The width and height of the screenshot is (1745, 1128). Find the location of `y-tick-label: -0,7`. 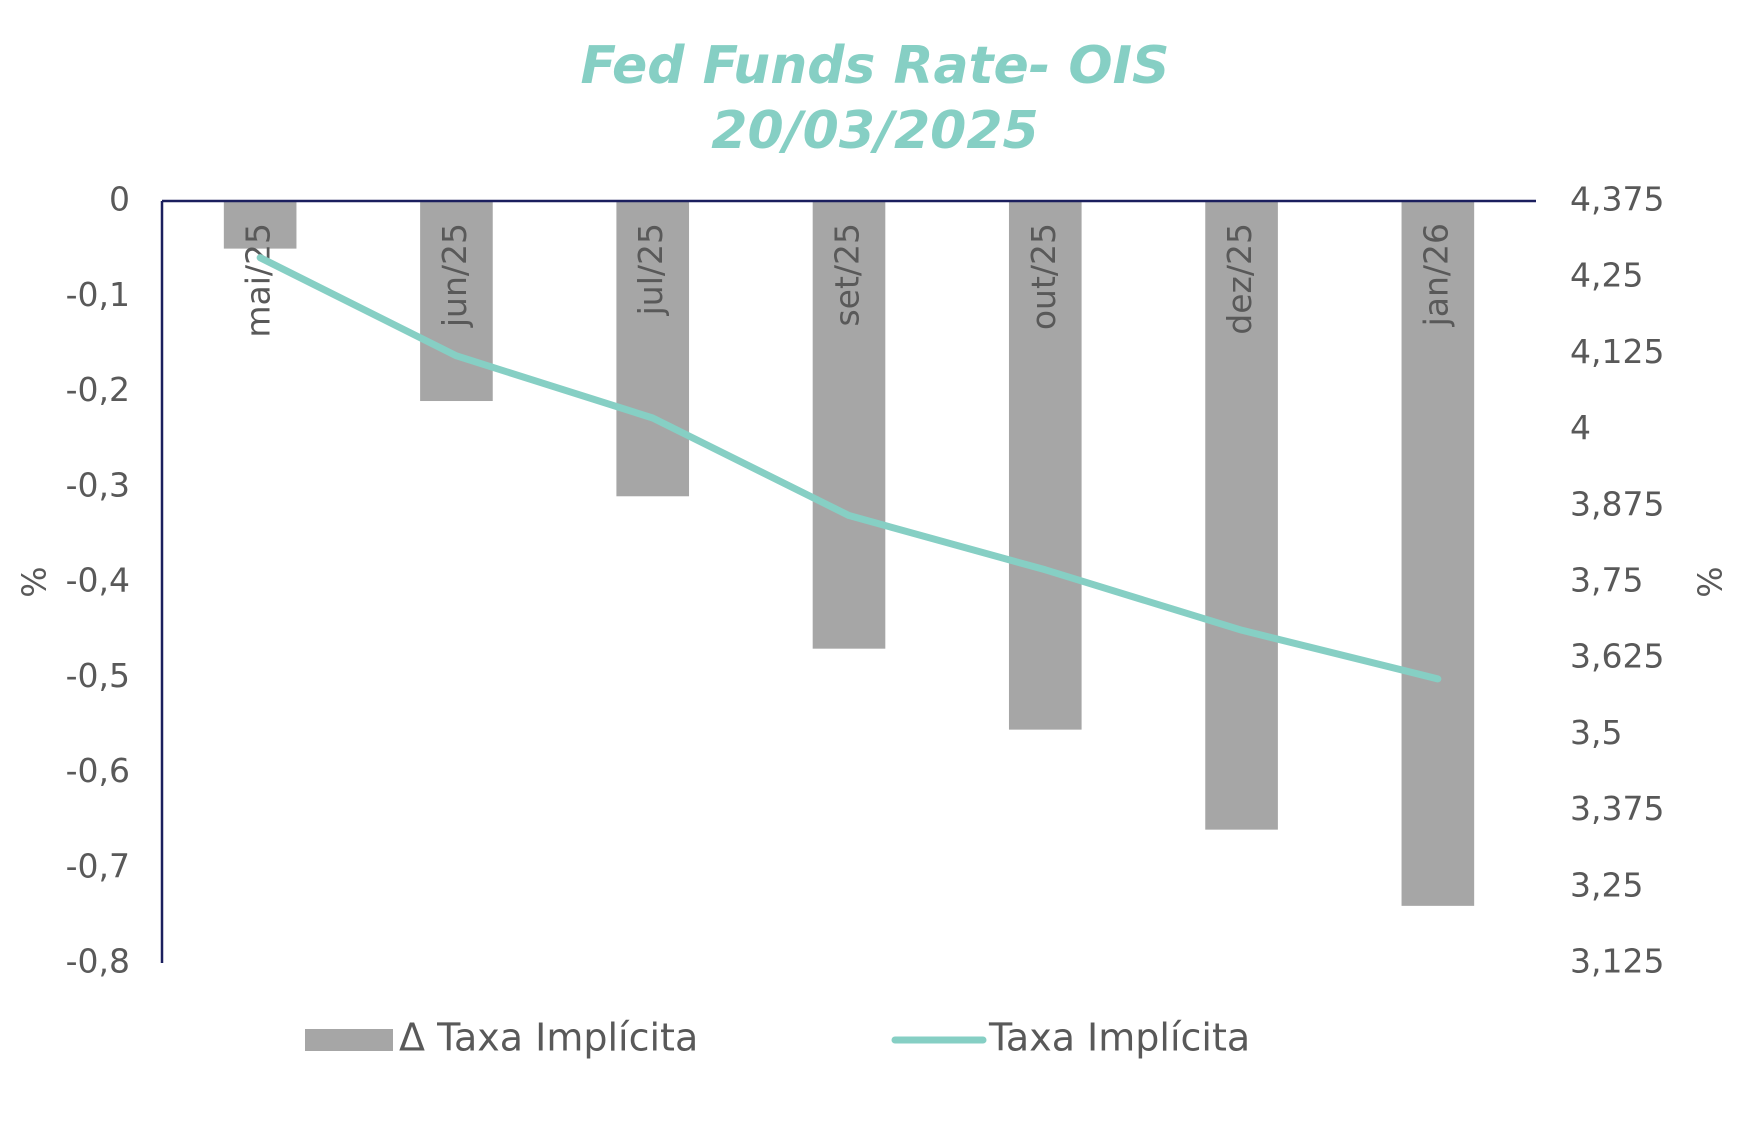

y-tick-label: -0,7 is located at coordinates (98, 865).